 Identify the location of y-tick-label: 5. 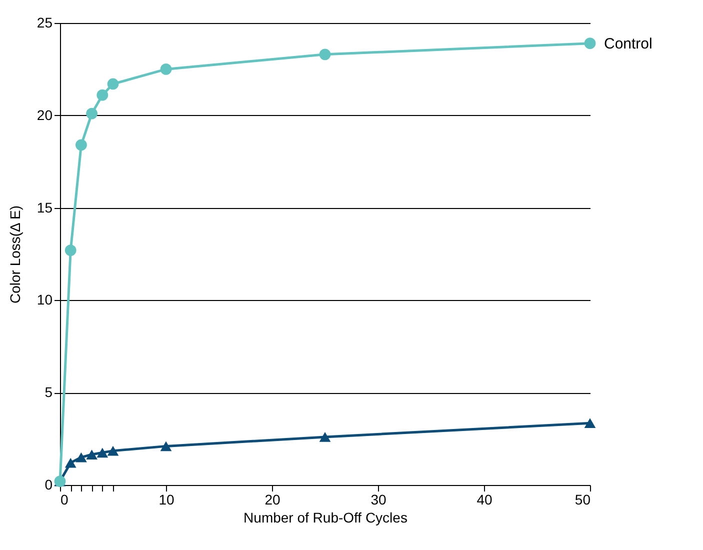
(48, 392).